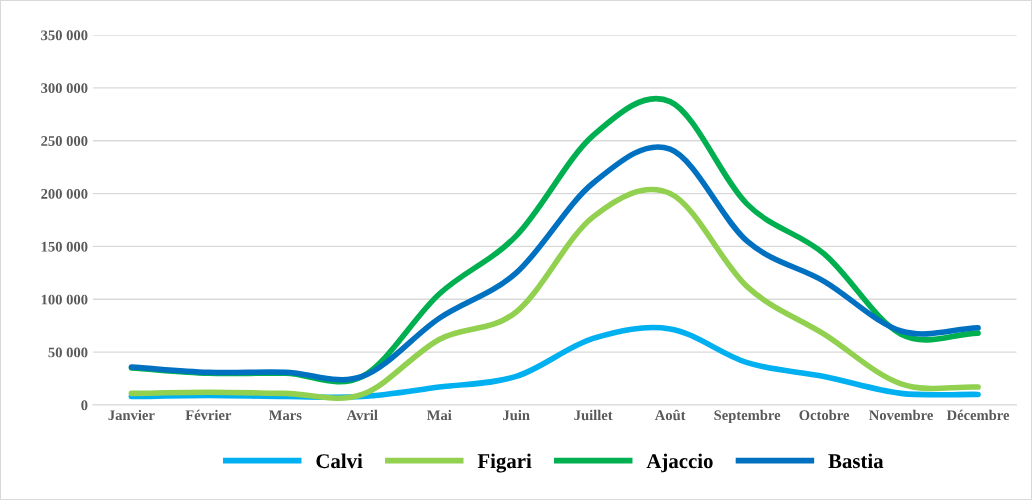 This screenshot has width=1032, height=500. Describe the element at coordinates (339, 461) in the screenshot. I see `legend-label: Calvi` at that location.